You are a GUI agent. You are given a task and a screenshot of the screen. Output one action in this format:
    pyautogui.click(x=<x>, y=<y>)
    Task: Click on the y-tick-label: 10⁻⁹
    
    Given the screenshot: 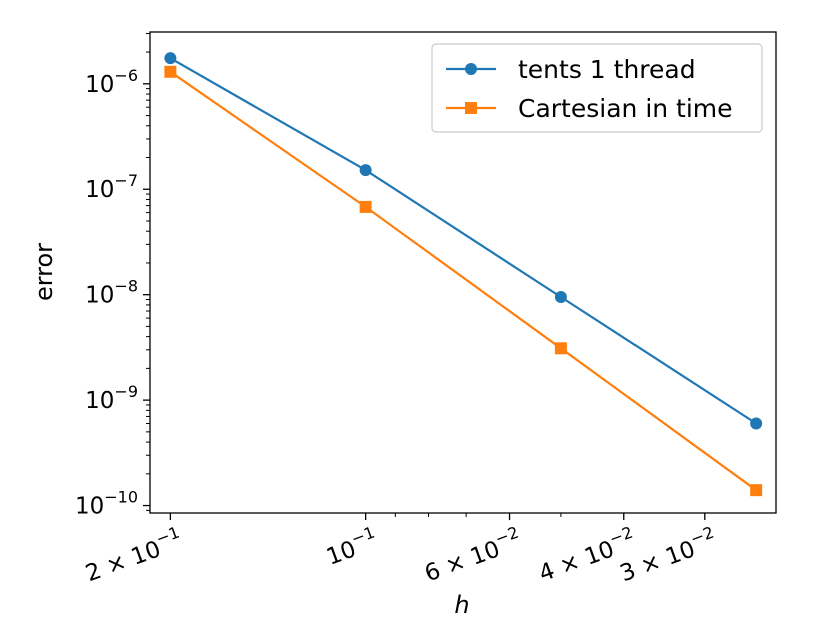 What is the action you would take?
    pyautogui.click(x=111, y=398)
    